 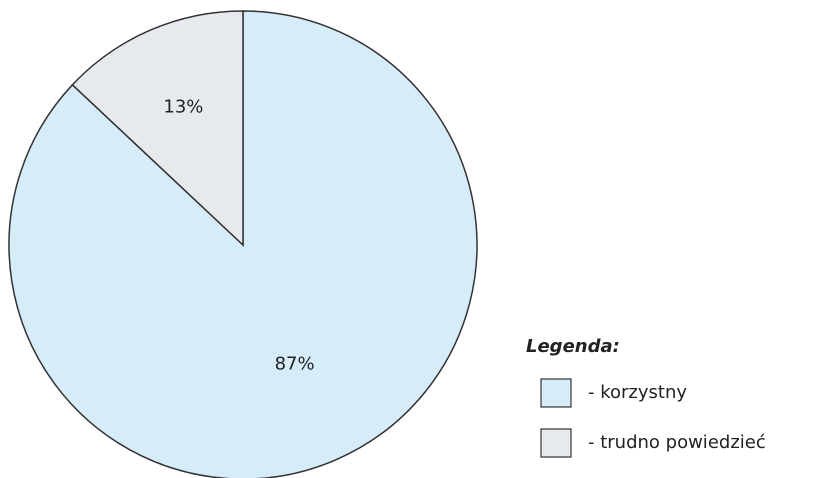 What do you see at coordinates (295, 363) in the screenshot?
I see `value-label: 87%` at bounding box center [295, 363].